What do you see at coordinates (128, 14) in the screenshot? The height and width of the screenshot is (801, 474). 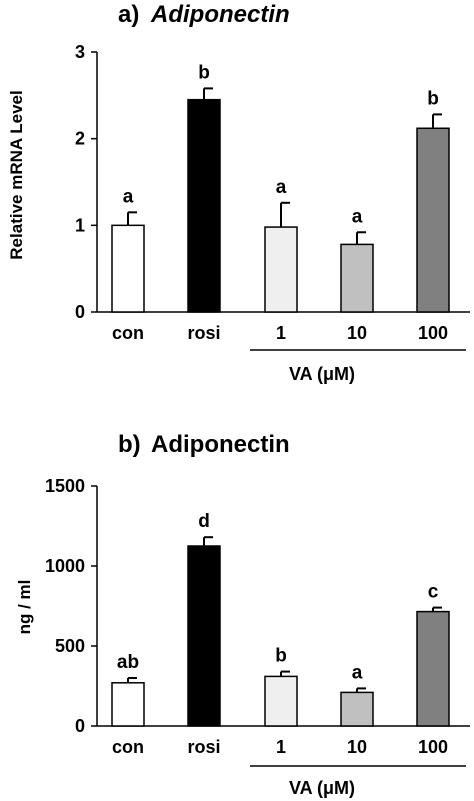 I see `chart-a-title-prefix: a)` at bounding box center [128, 14].